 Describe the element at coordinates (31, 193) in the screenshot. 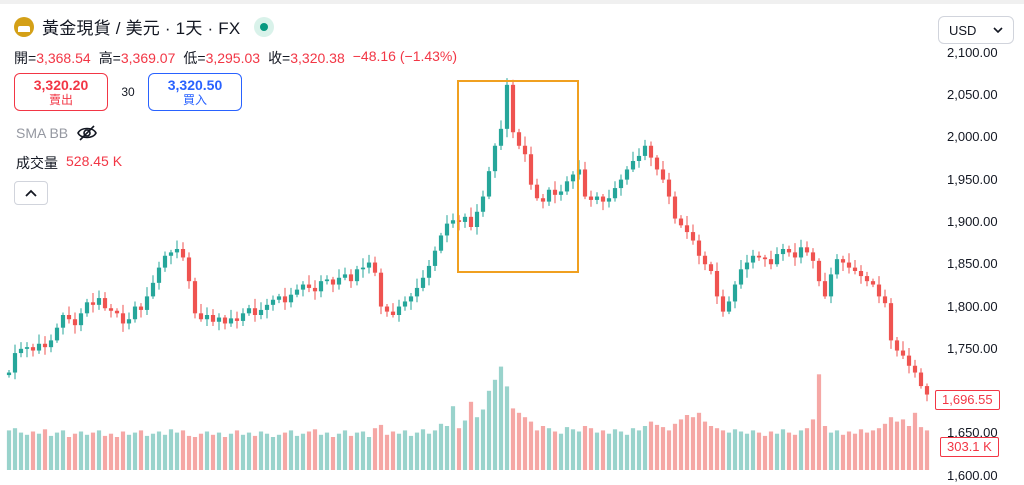

I see `collapse-legend-button` at that location.